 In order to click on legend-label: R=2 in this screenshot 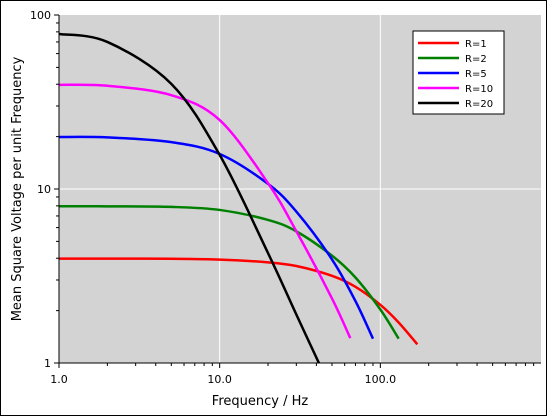, I will do `click(476, 59)`.